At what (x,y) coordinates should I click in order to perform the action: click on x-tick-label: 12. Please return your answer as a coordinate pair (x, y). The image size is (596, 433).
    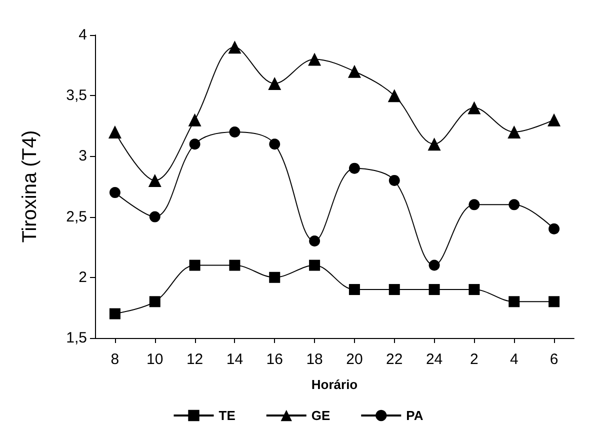
    Looking at the image, I should click on (195, 359).